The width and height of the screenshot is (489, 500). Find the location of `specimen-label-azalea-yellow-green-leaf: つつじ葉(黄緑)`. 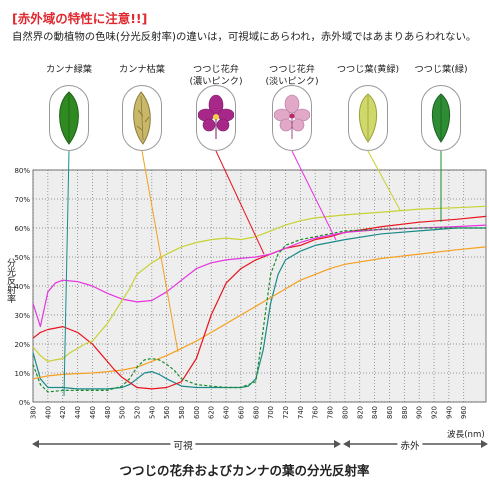

specimen-label-azalea-yellow-green-leaf: つつじ葉(黄緑) is located at coordinates (368, 69).